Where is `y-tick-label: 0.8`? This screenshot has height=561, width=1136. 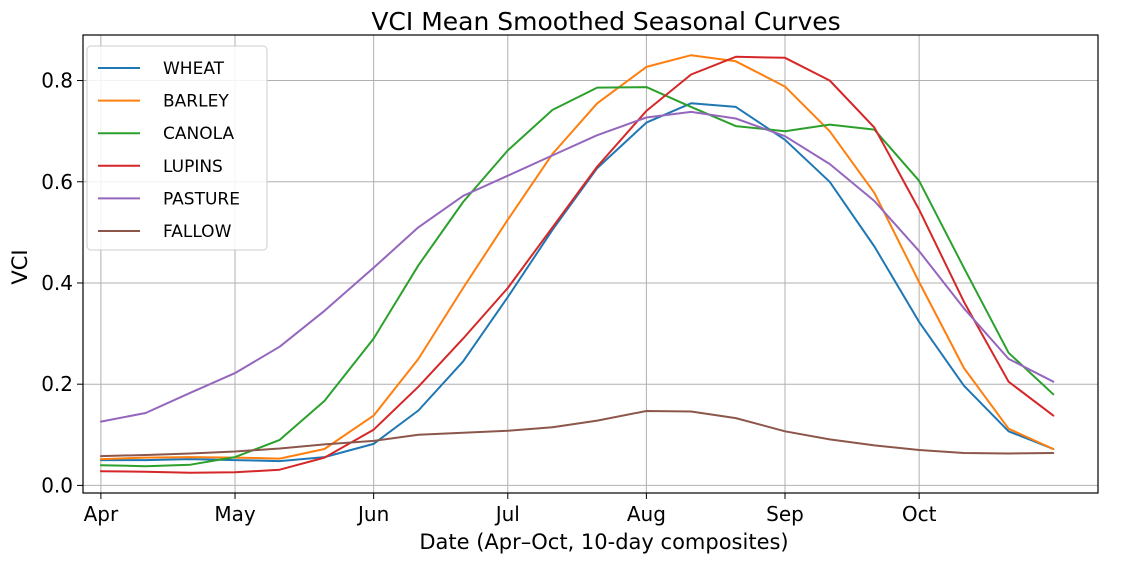
y-tick-label: 0.8 is located at coordinates (57, 81).